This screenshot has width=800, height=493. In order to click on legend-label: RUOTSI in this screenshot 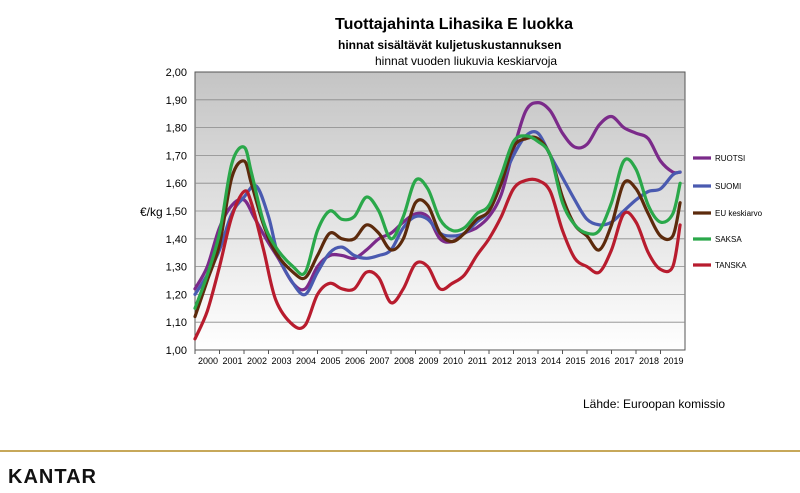, I will do `click(730, 158)`.